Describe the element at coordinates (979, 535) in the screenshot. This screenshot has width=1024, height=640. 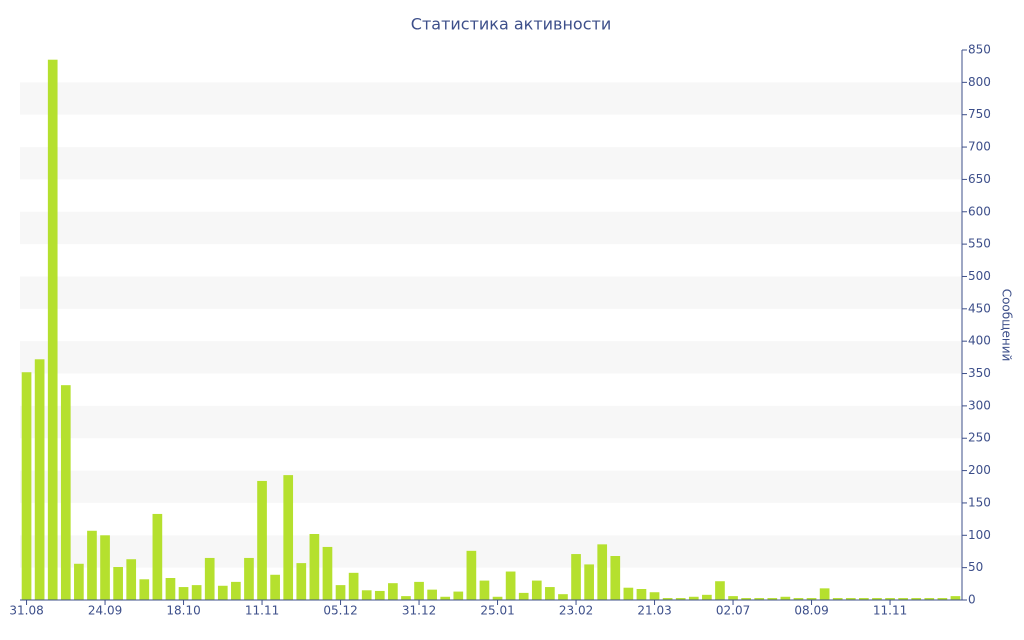
I see `y-tick-label: 100` at that location.